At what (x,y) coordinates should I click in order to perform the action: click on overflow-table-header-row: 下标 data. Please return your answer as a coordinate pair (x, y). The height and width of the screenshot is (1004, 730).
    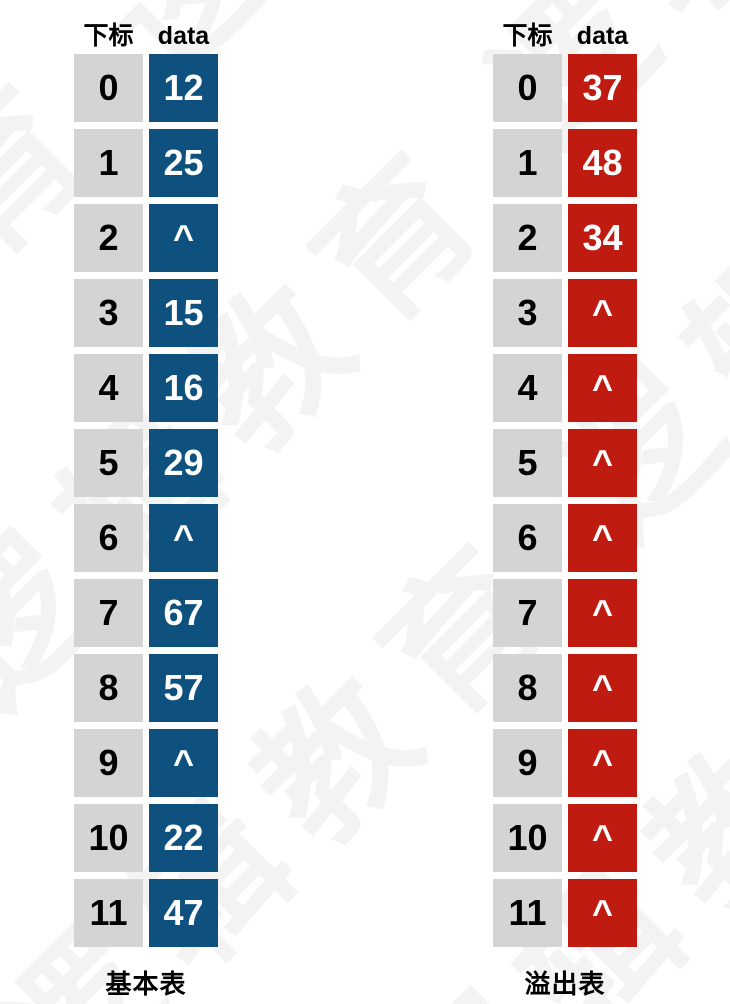
    Looking at the image, I should click on (565, 33).